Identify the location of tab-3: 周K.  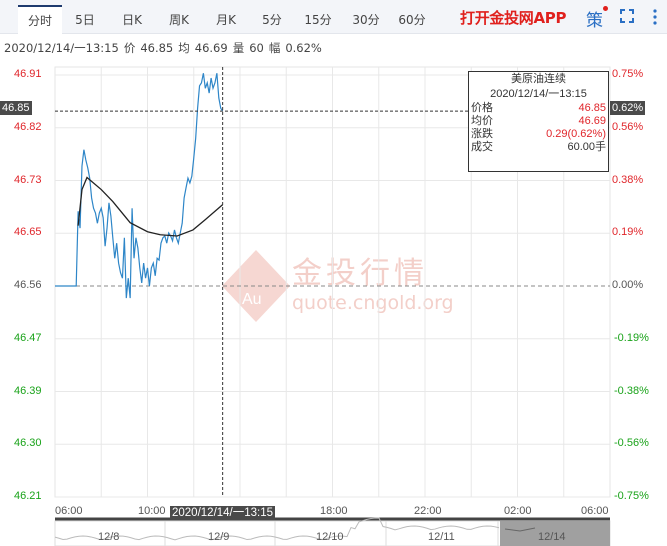
(179, 20).